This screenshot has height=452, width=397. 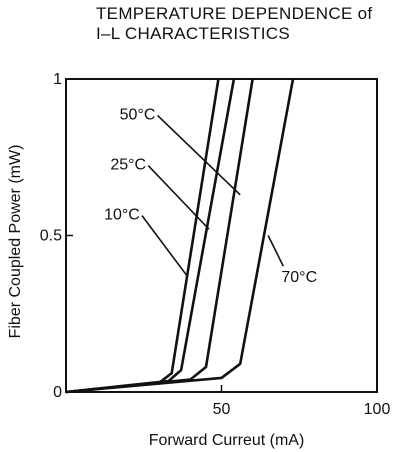 What do you see at coordinates (227, 440) in the screenshot?
I see `x-axis-label: Forward Curreut (mA)` at bounding box center [227, 440].